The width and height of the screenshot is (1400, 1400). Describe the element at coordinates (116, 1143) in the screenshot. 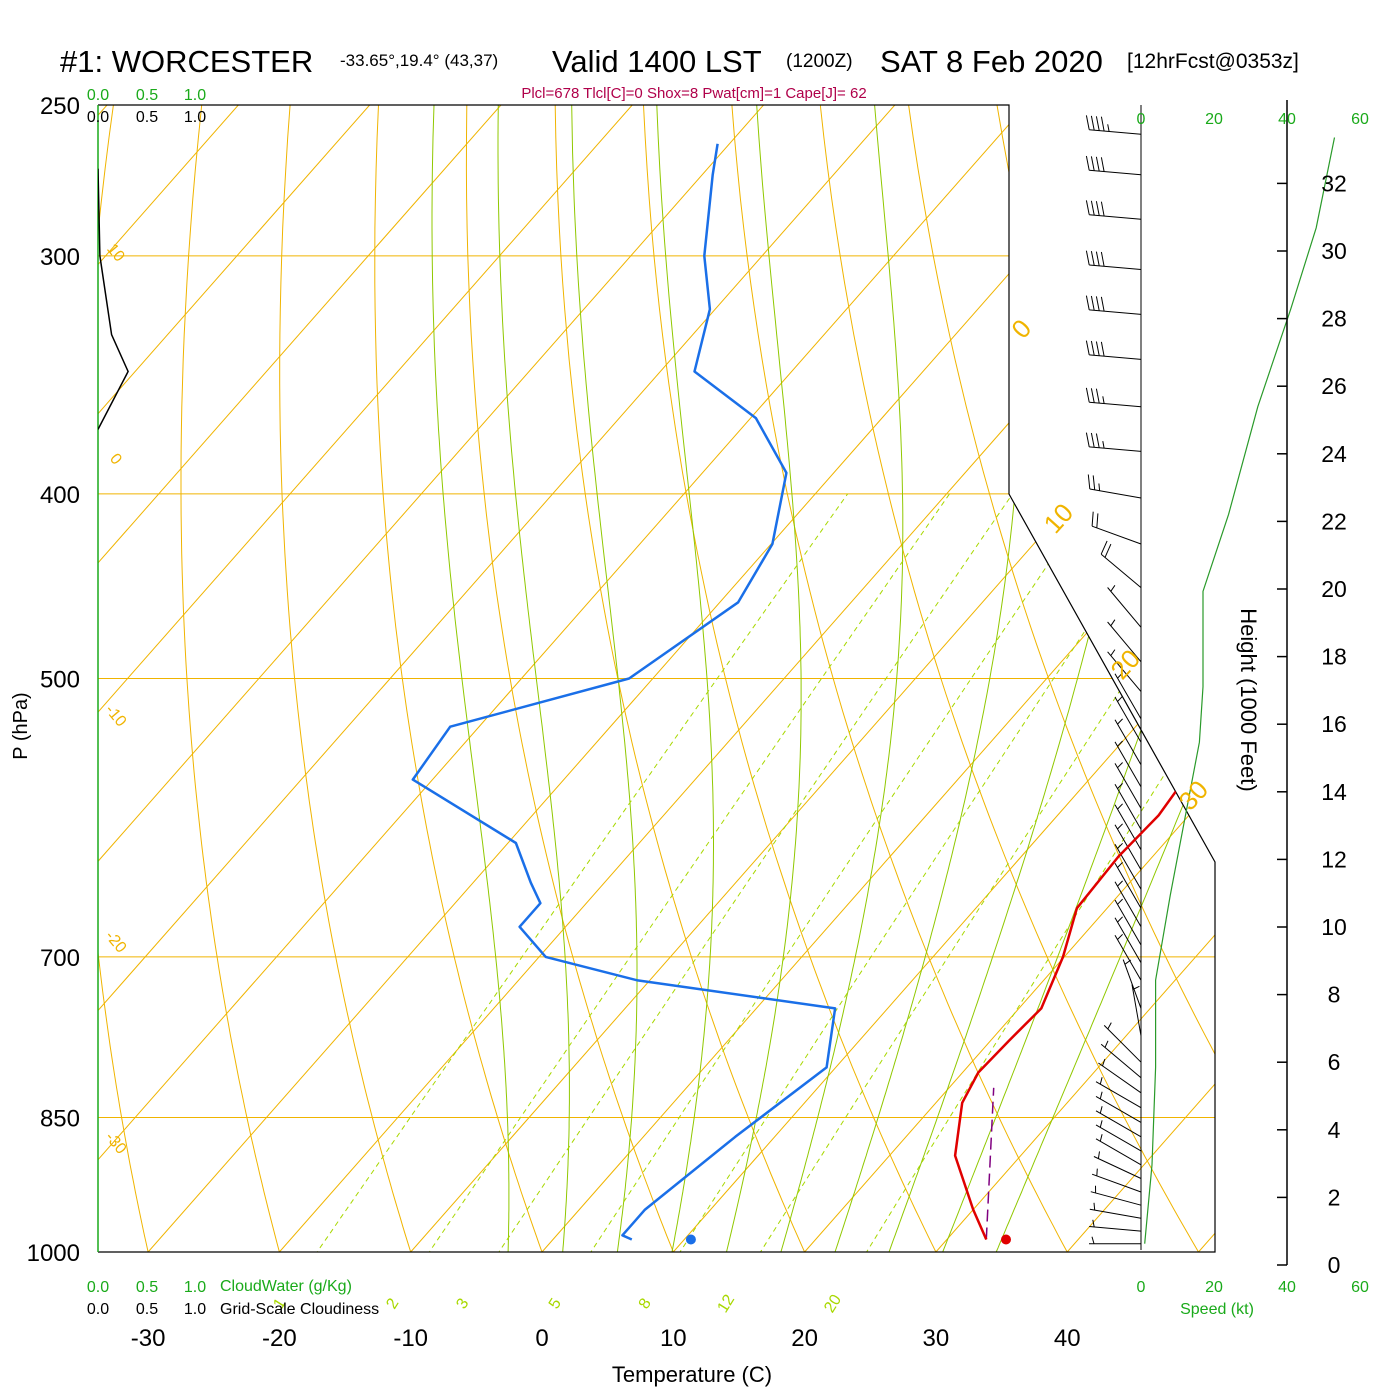

I see `isotherm-label: -30` at that location.